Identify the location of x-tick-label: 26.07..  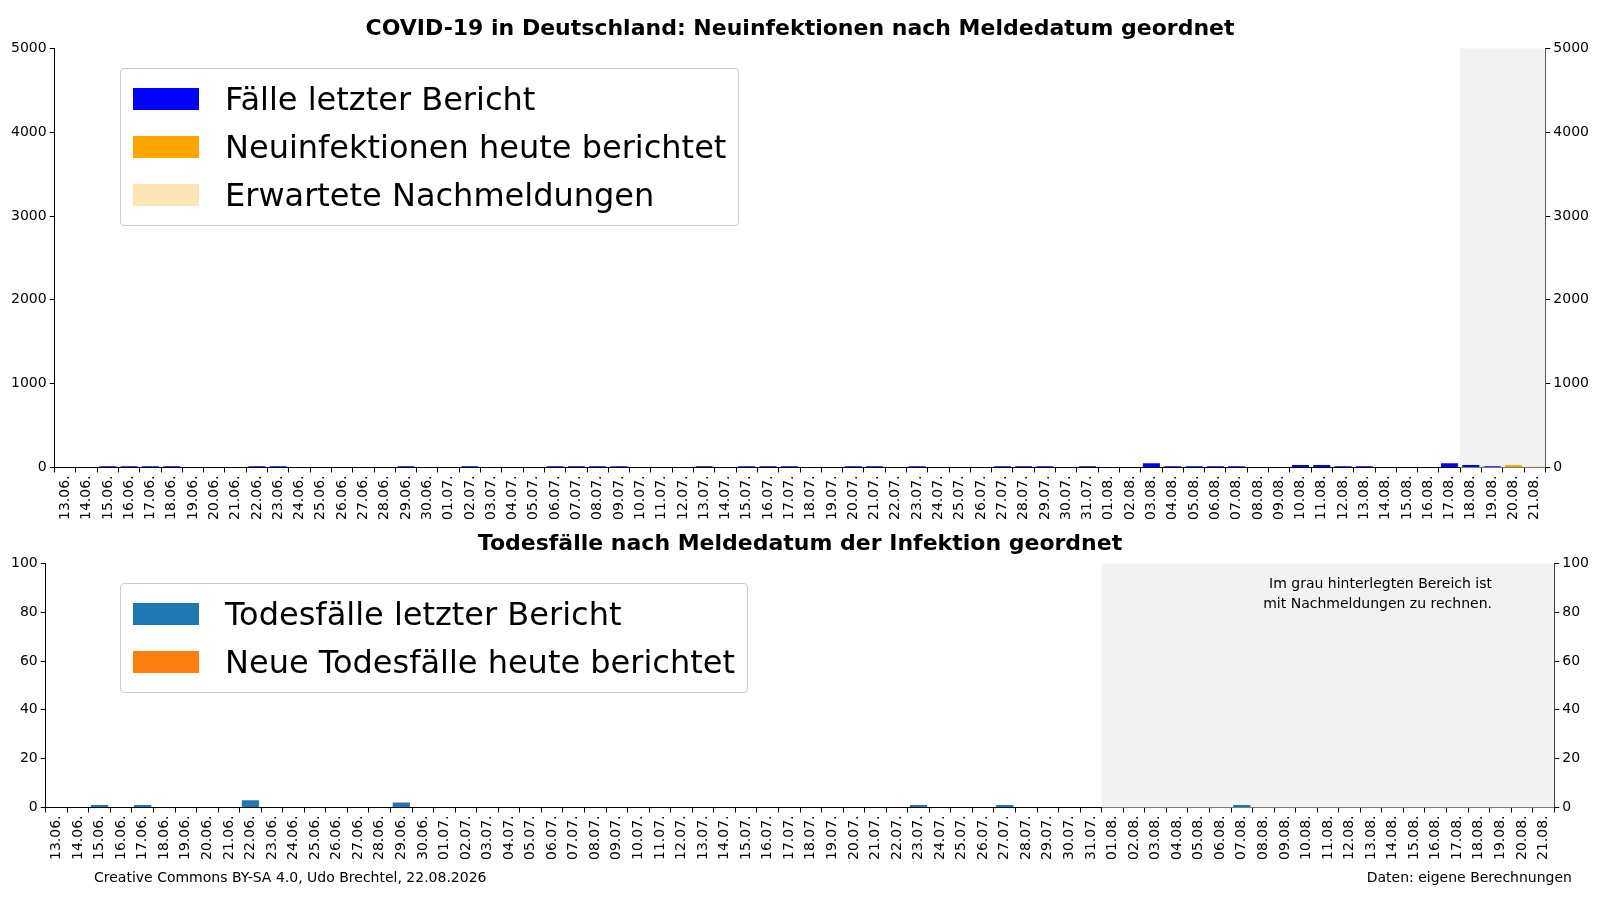
(979, 497).